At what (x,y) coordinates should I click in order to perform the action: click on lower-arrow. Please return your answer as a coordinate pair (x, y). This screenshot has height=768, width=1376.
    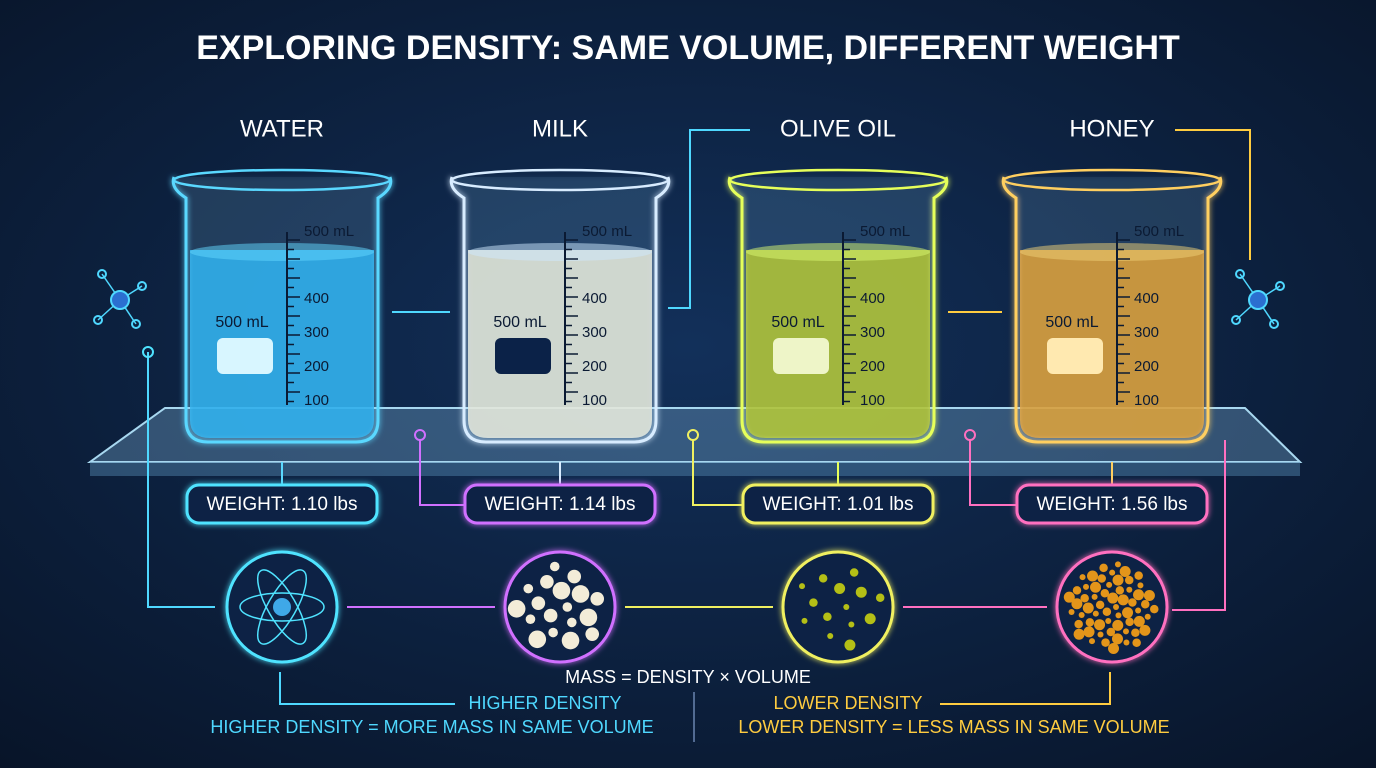
    Looking at the image, I should click on (1025, 688).